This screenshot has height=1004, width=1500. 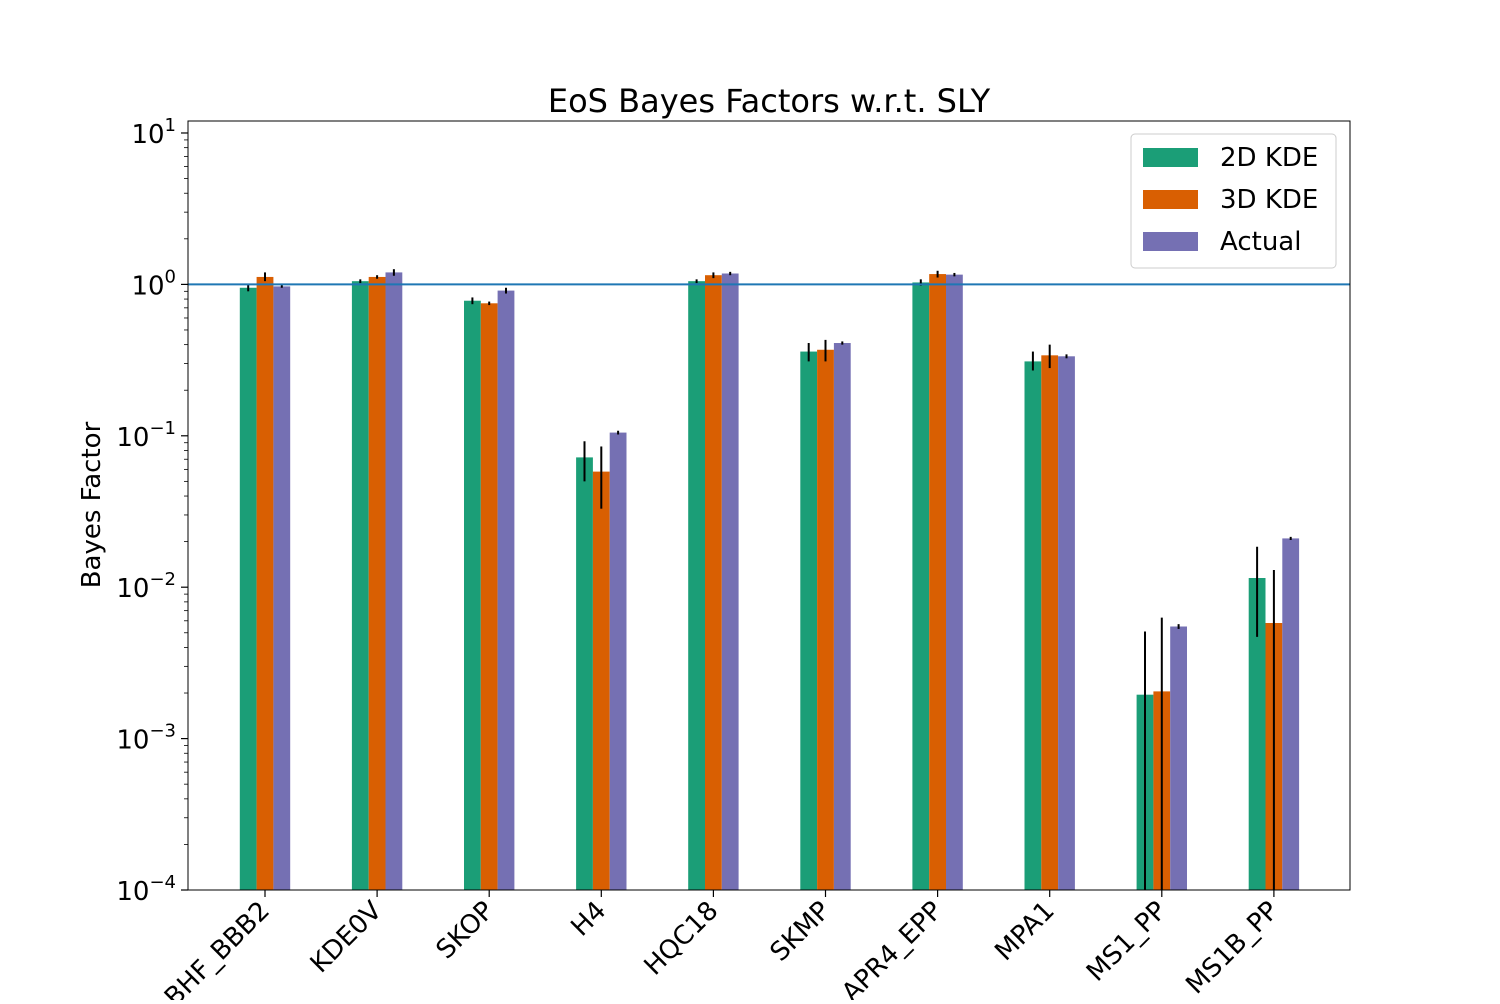 What do you see at coordinates (217, 948) in the screenshot?
I see `x-tick-label: BHF_BBB2` at bounding box center [217, 948].